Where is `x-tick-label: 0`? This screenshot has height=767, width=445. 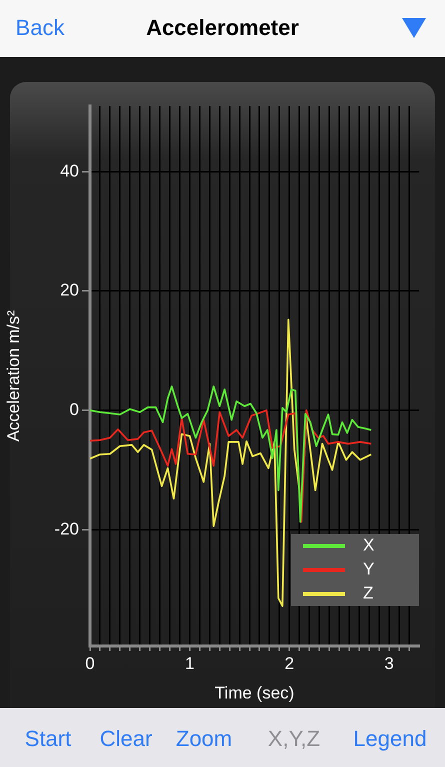
x-tick-label: 0 is located at coordinates (90, 663).